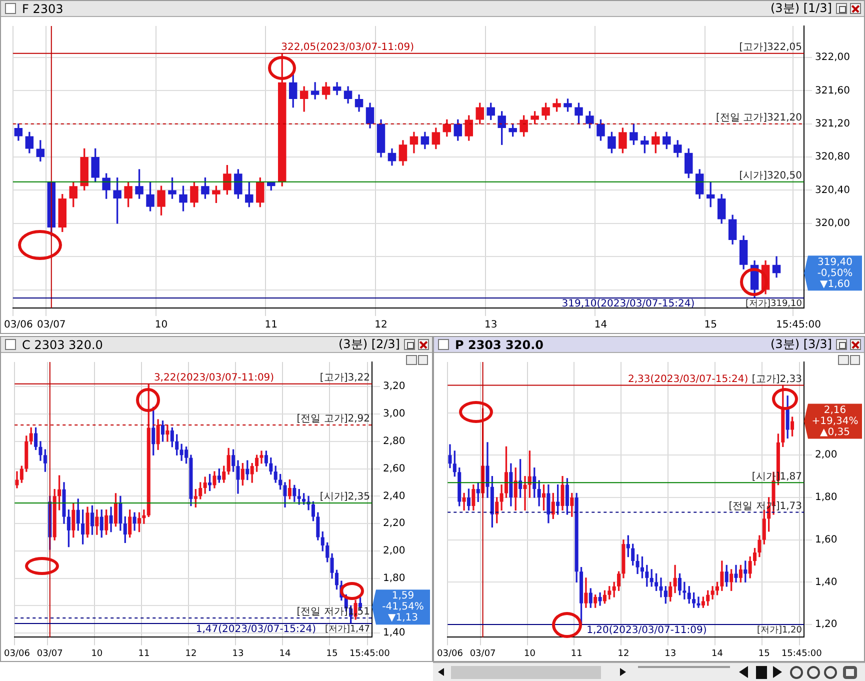 The width and height of the screenshot is (865, 681). What do you see at coordinates (832, 58) in the screenshot?
I see `y-tick-label: 322,00` at bounding box center [832, 58].